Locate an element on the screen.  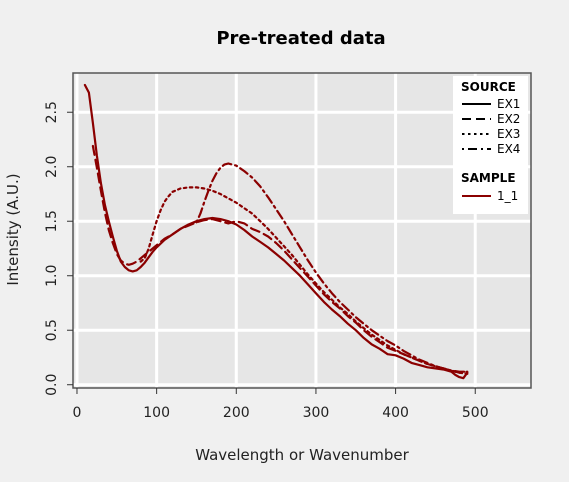
y-tick-label: 2.5 is located at coordinates (52, 112).